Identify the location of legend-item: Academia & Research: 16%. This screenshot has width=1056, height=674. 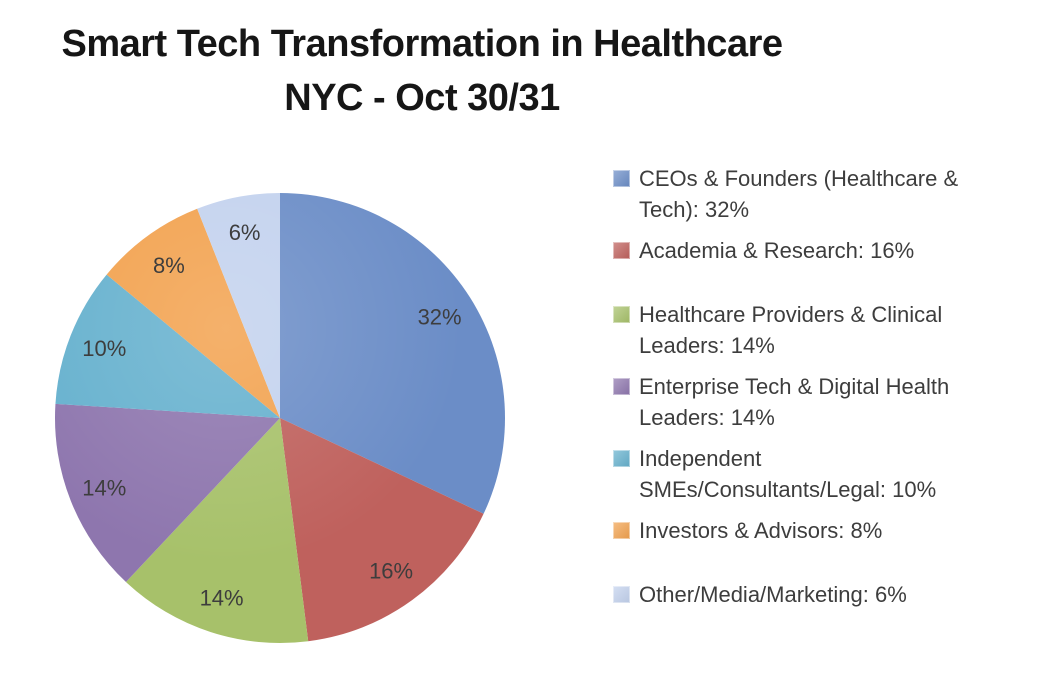
(829, 250).